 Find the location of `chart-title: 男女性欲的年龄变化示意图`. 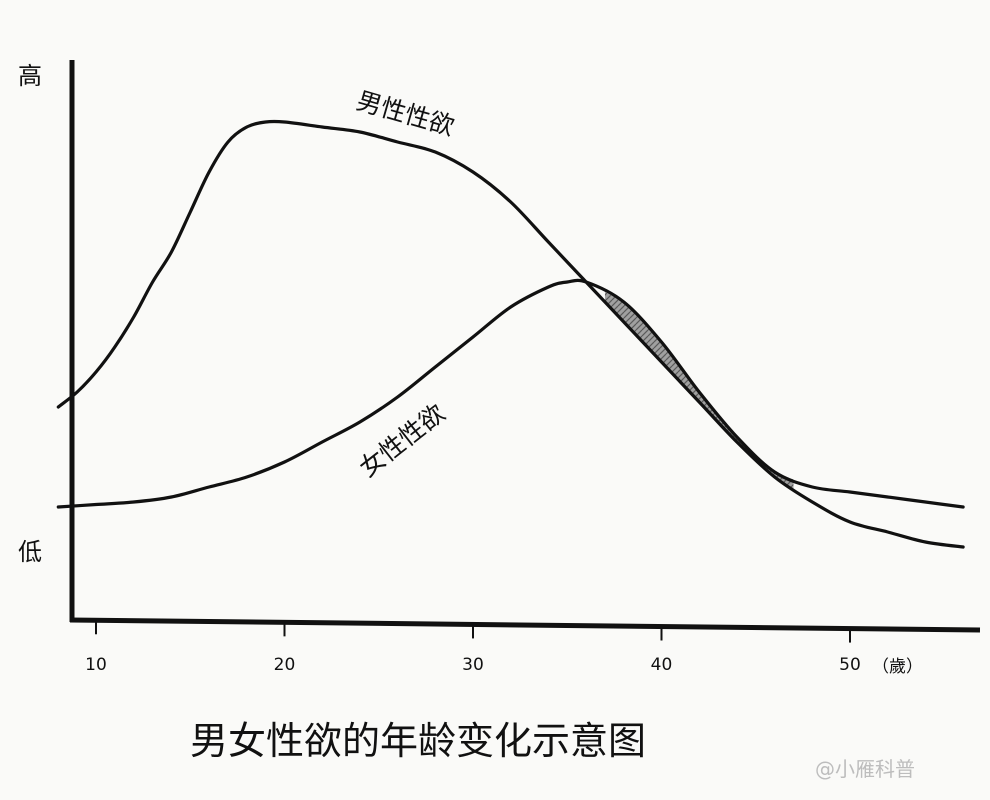

chart-title: 男女性欲的年龄变化示意图 is located at coordinates (418, 741).